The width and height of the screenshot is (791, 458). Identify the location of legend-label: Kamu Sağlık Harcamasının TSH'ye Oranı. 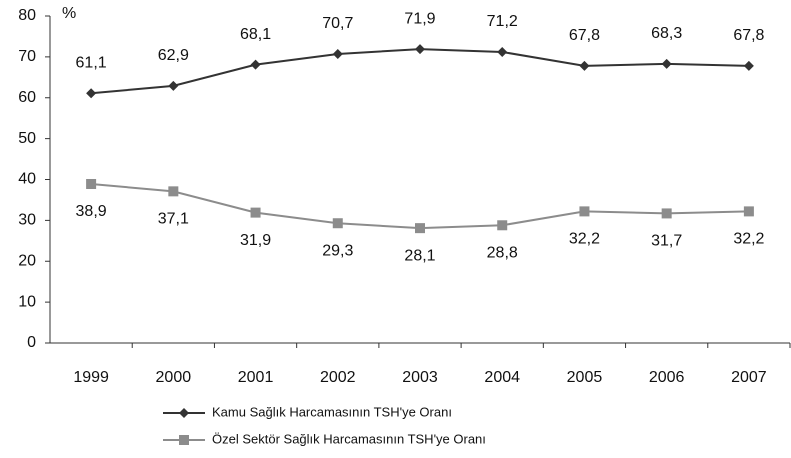
(332, 411).